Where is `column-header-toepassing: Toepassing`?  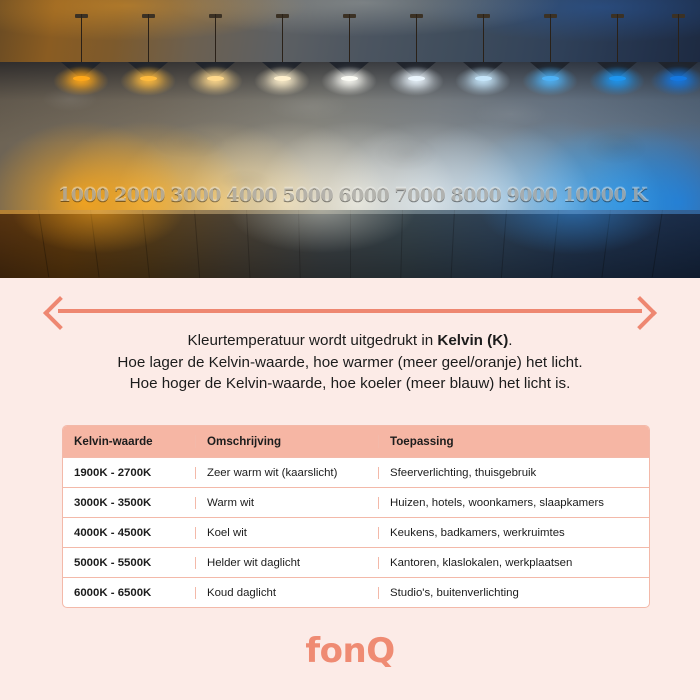 column-header-toepassing: Toepassing is located at coordinates (422, 441).